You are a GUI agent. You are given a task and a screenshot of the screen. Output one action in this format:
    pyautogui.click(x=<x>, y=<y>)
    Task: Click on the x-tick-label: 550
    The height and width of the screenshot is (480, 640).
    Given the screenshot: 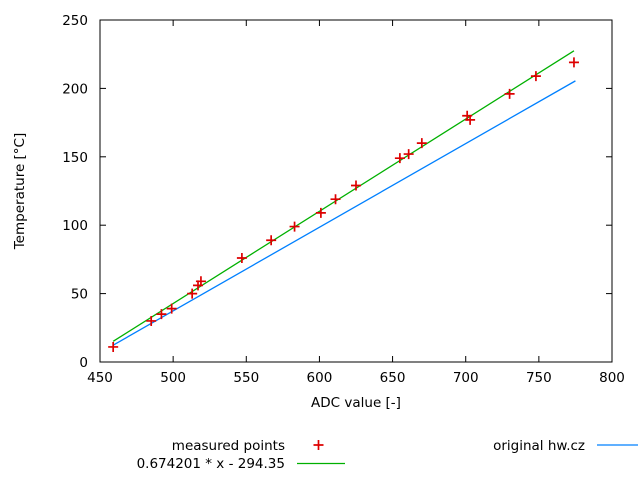 What is the action you would take?
    pyautogui.click(x=246, y=378)
    